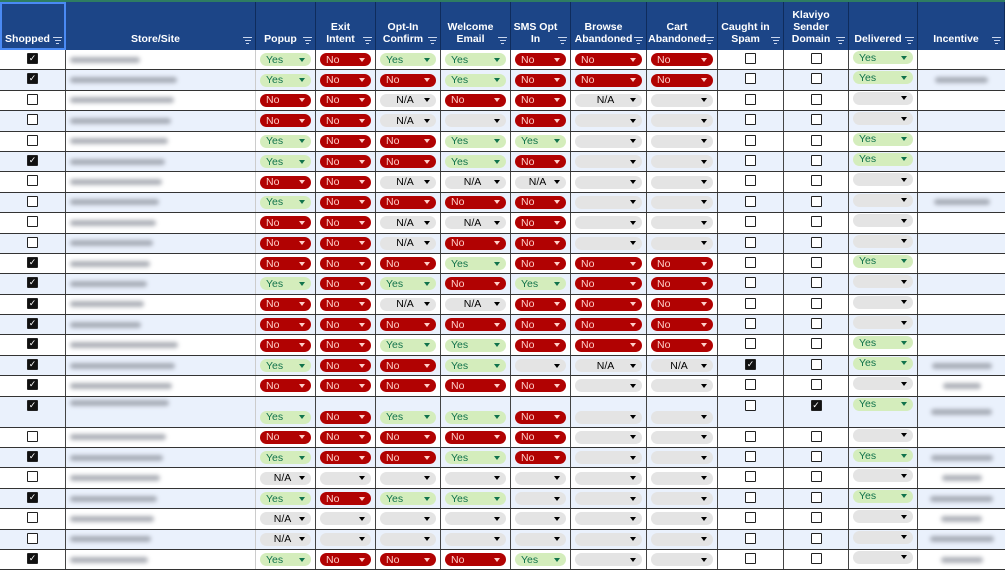 The height and width of the screenshot is (570, 1005). I want to click on cart-abandoned-cell, so click(682, 458).